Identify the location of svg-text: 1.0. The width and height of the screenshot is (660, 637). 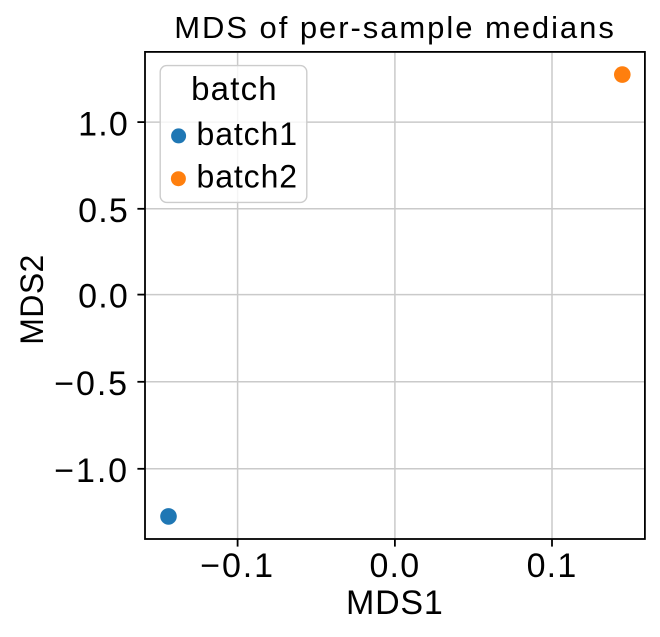
(103, 124).